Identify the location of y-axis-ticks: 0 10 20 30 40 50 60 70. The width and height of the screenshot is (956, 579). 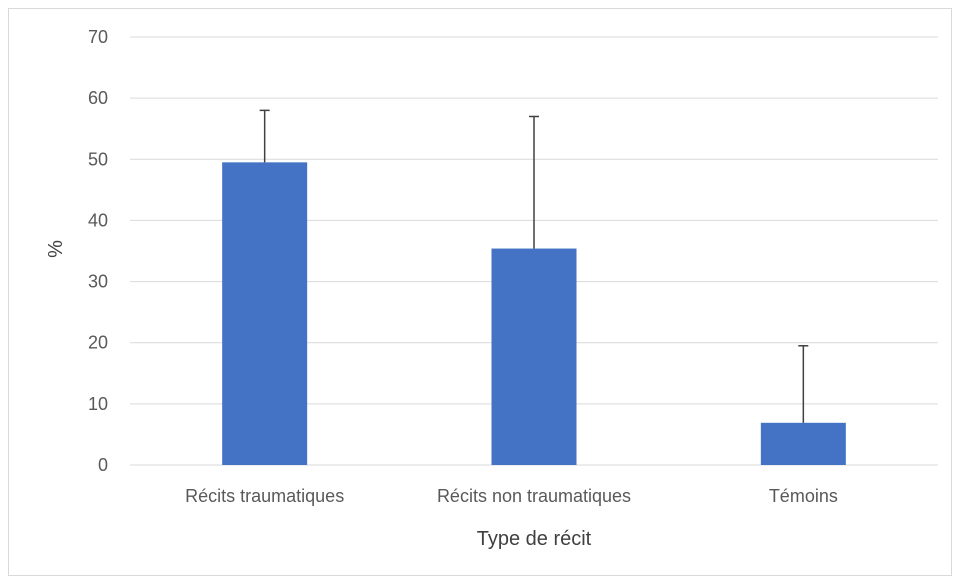
(98, 251).